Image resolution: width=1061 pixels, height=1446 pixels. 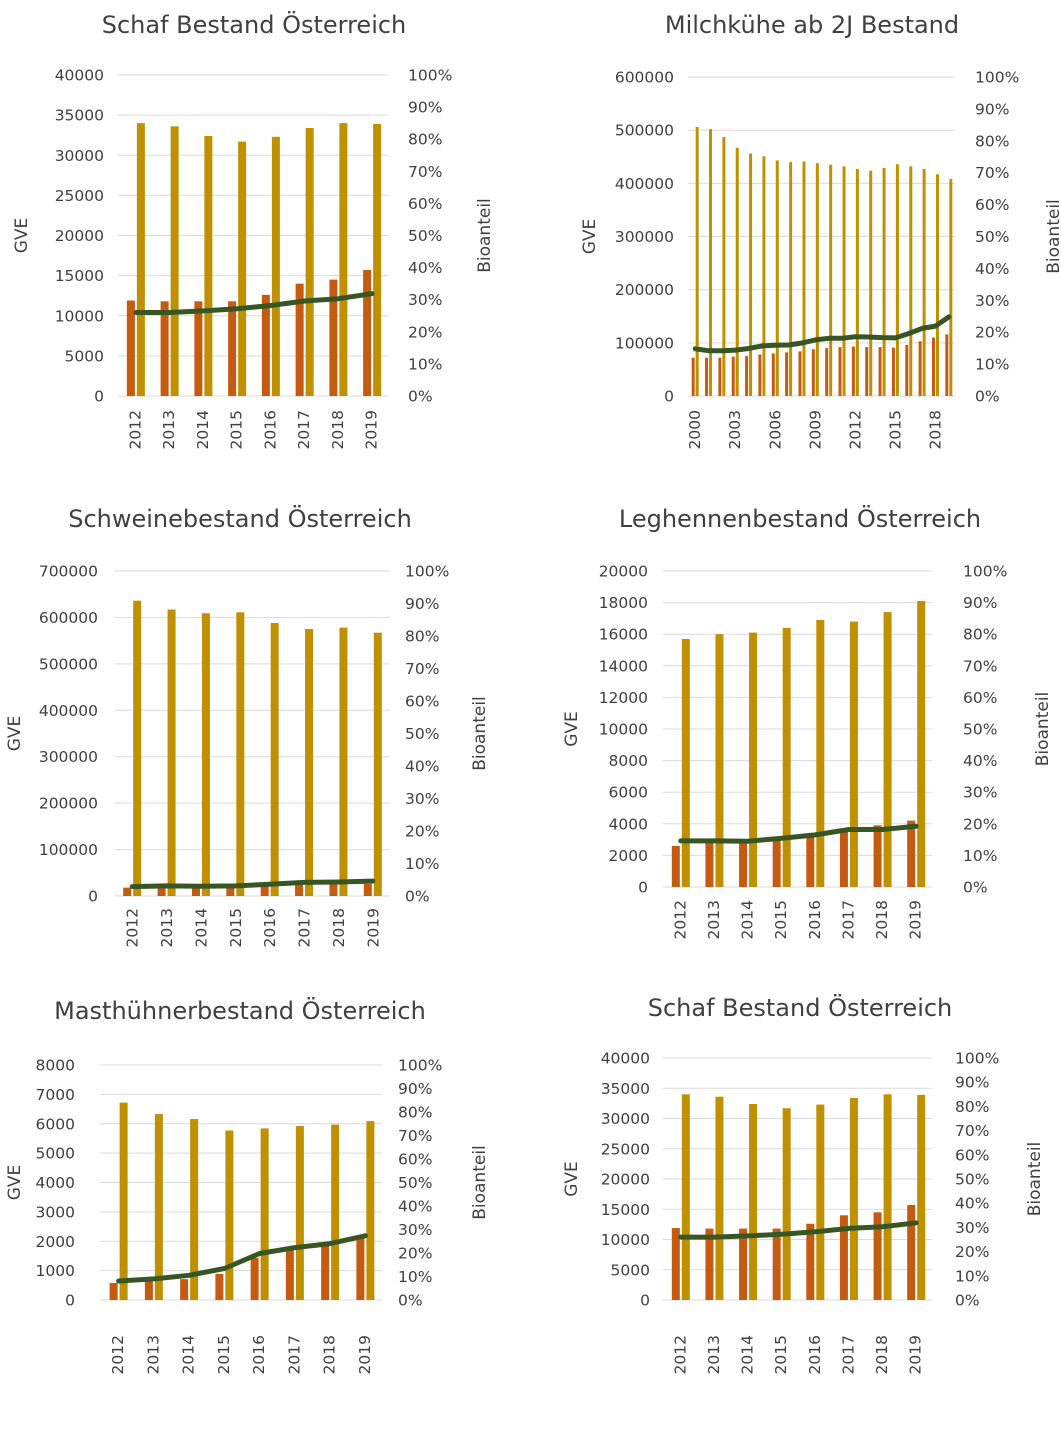 What do you see at coordinates (625, 1180) in the screenshot?
I see `y-tick-label: 20000` at bounding box center [625, 1180].